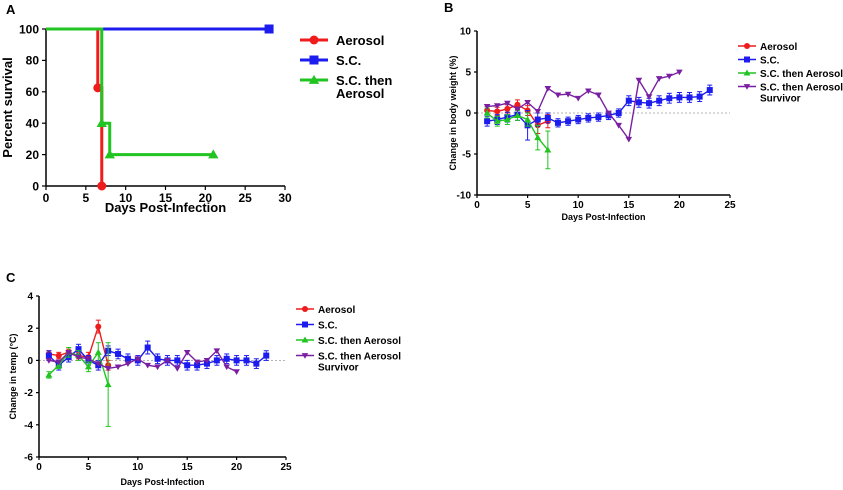  Describe the element at coordinates (30, 297) in the screenshot. I see `y-tick-label: 4` at that location.